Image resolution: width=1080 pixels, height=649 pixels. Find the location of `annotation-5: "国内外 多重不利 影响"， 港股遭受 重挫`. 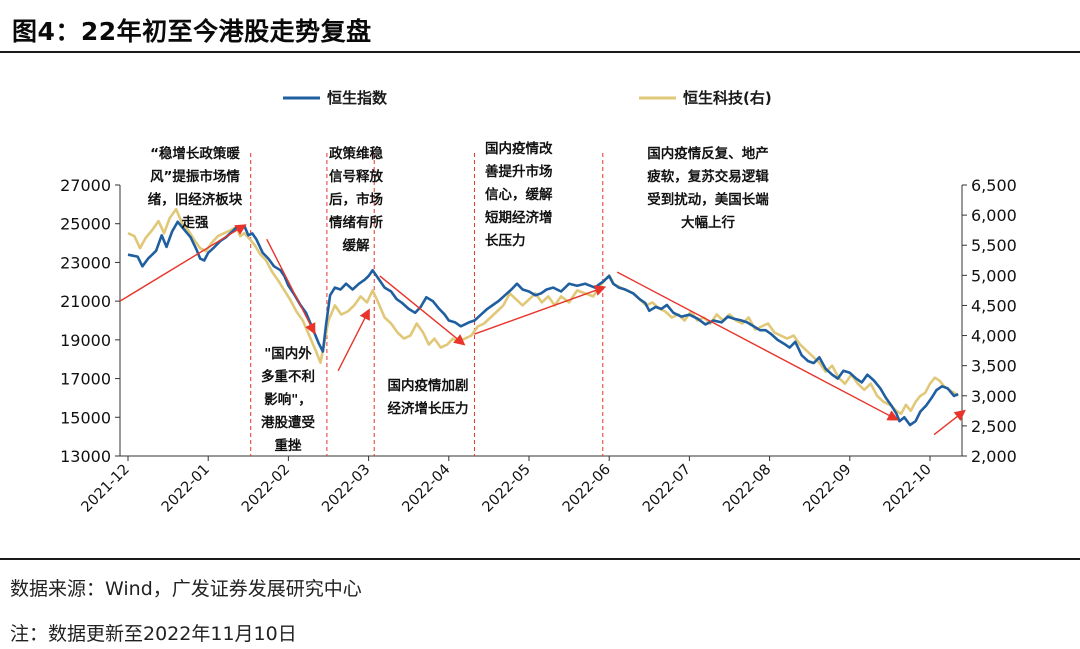

annotation-5: "国内外 多重不利 影响"， 港股遭受 重挫 is located at coordinates (288, 399).